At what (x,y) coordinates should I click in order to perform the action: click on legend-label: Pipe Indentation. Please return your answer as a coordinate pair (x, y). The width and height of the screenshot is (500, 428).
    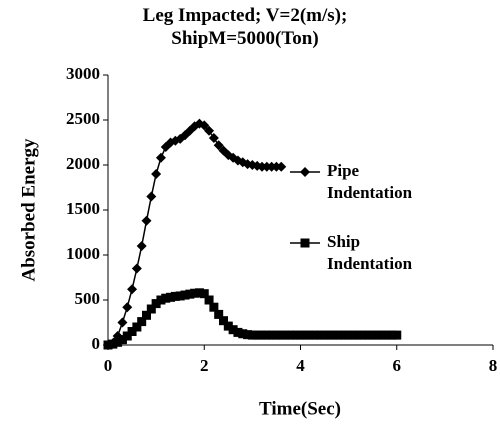
    Looking at the image, I should click on (370, 181).